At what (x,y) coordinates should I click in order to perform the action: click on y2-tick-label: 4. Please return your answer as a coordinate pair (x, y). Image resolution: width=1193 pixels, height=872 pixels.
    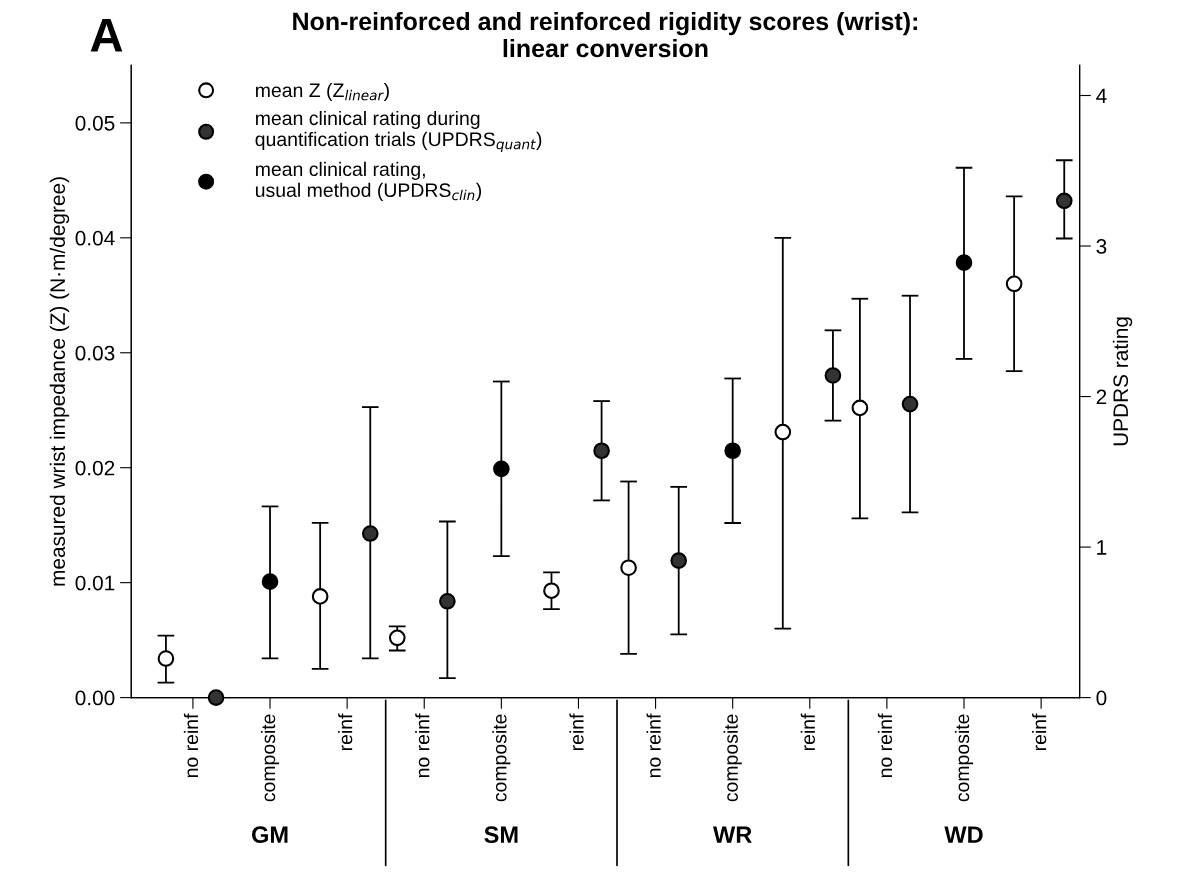
    Looking at the image, I should click on (1101, 96).